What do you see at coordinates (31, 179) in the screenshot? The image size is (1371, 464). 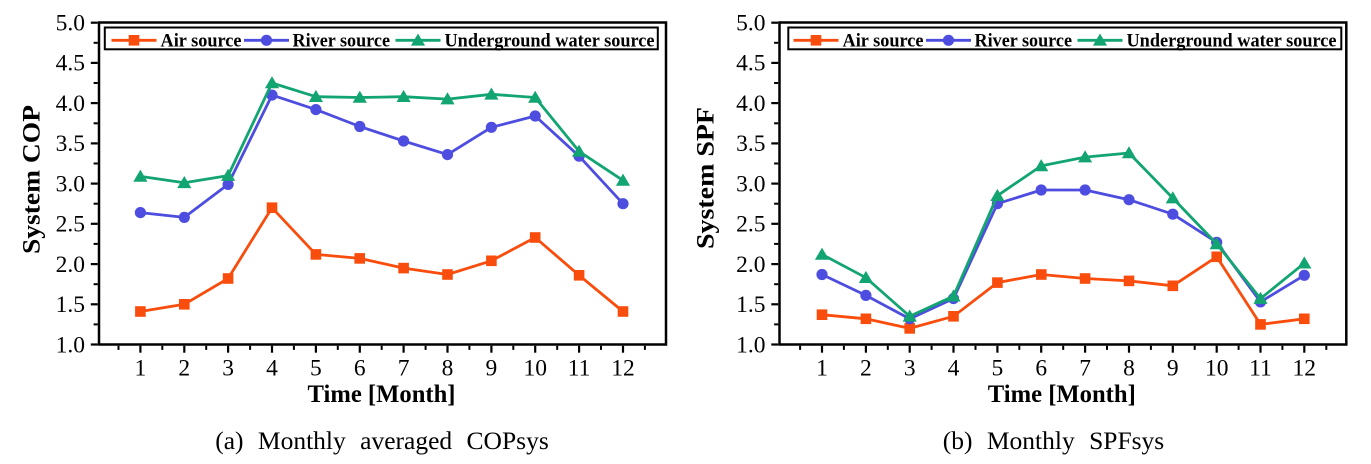 I see `svg-text: System COP` at bounding box center [31, 179].